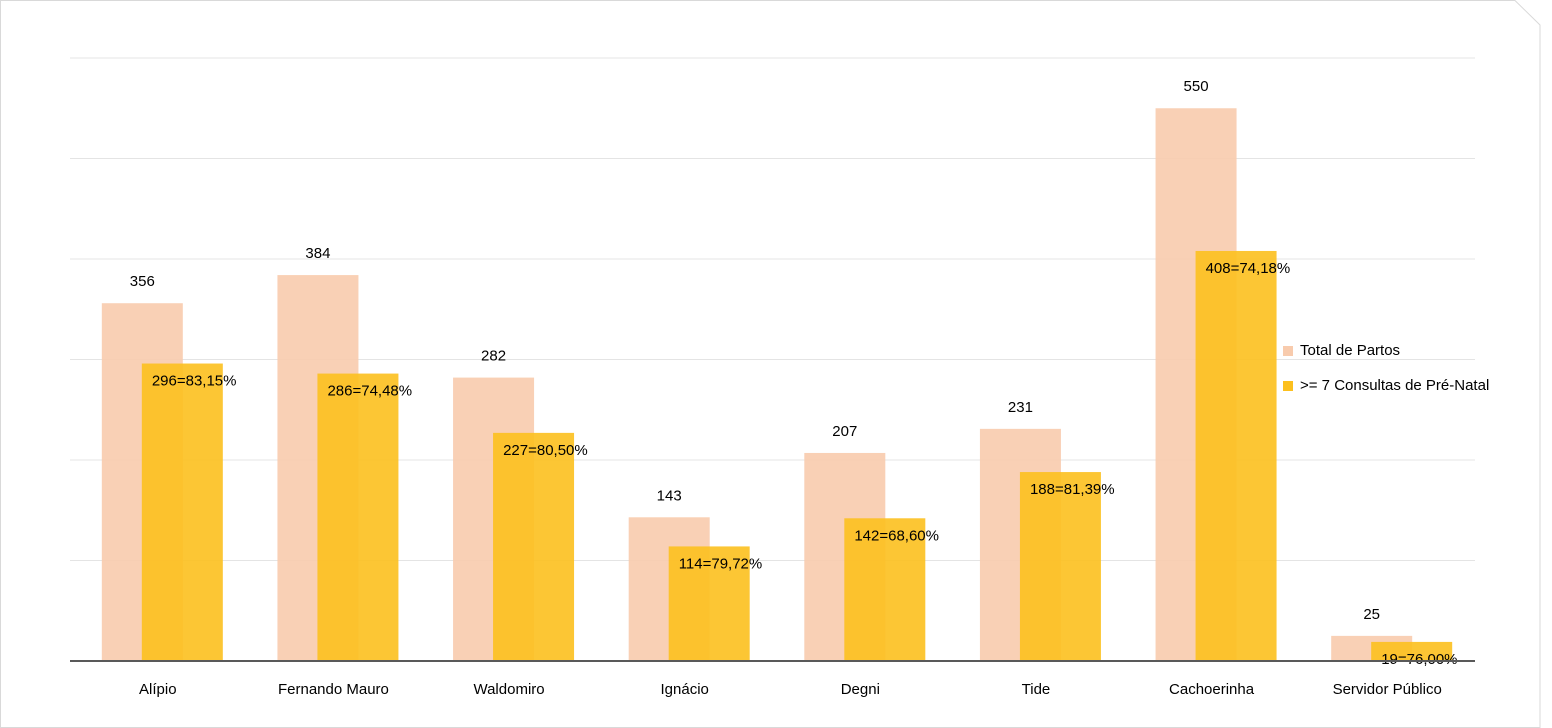  What do you see at coordinates (1371, 614) in the screenshot?
I see `data-label: 25` at bounding box center [1371, 614].